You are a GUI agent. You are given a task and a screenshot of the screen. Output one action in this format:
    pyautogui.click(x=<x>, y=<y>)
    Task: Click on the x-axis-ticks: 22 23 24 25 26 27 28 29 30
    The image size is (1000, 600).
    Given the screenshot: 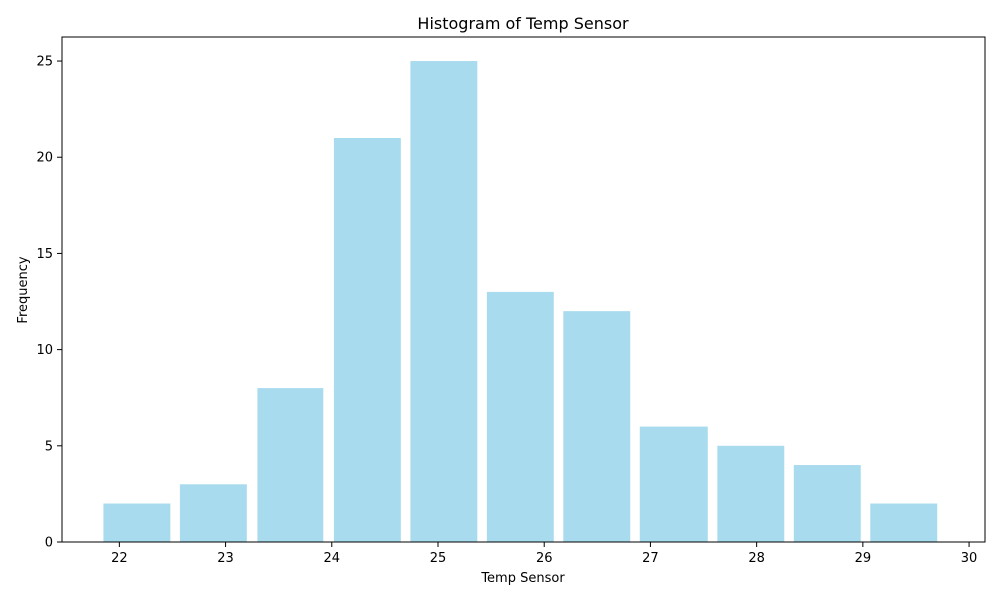 What is the action you would take?
    pyautogui.click(x=544, y=554)
    